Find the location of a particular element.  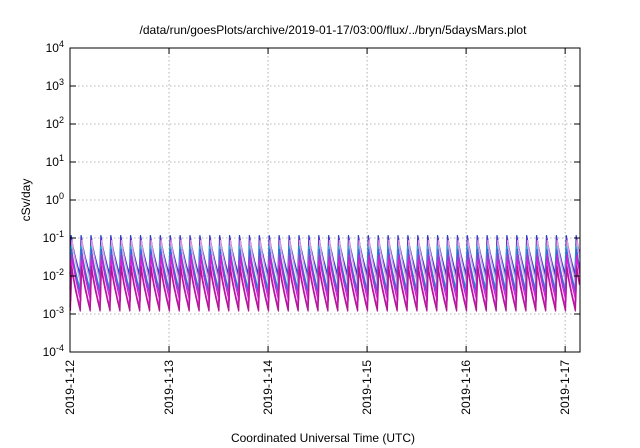

x-tick-label: 2019-1-13 is located at coordinates (169, 387).